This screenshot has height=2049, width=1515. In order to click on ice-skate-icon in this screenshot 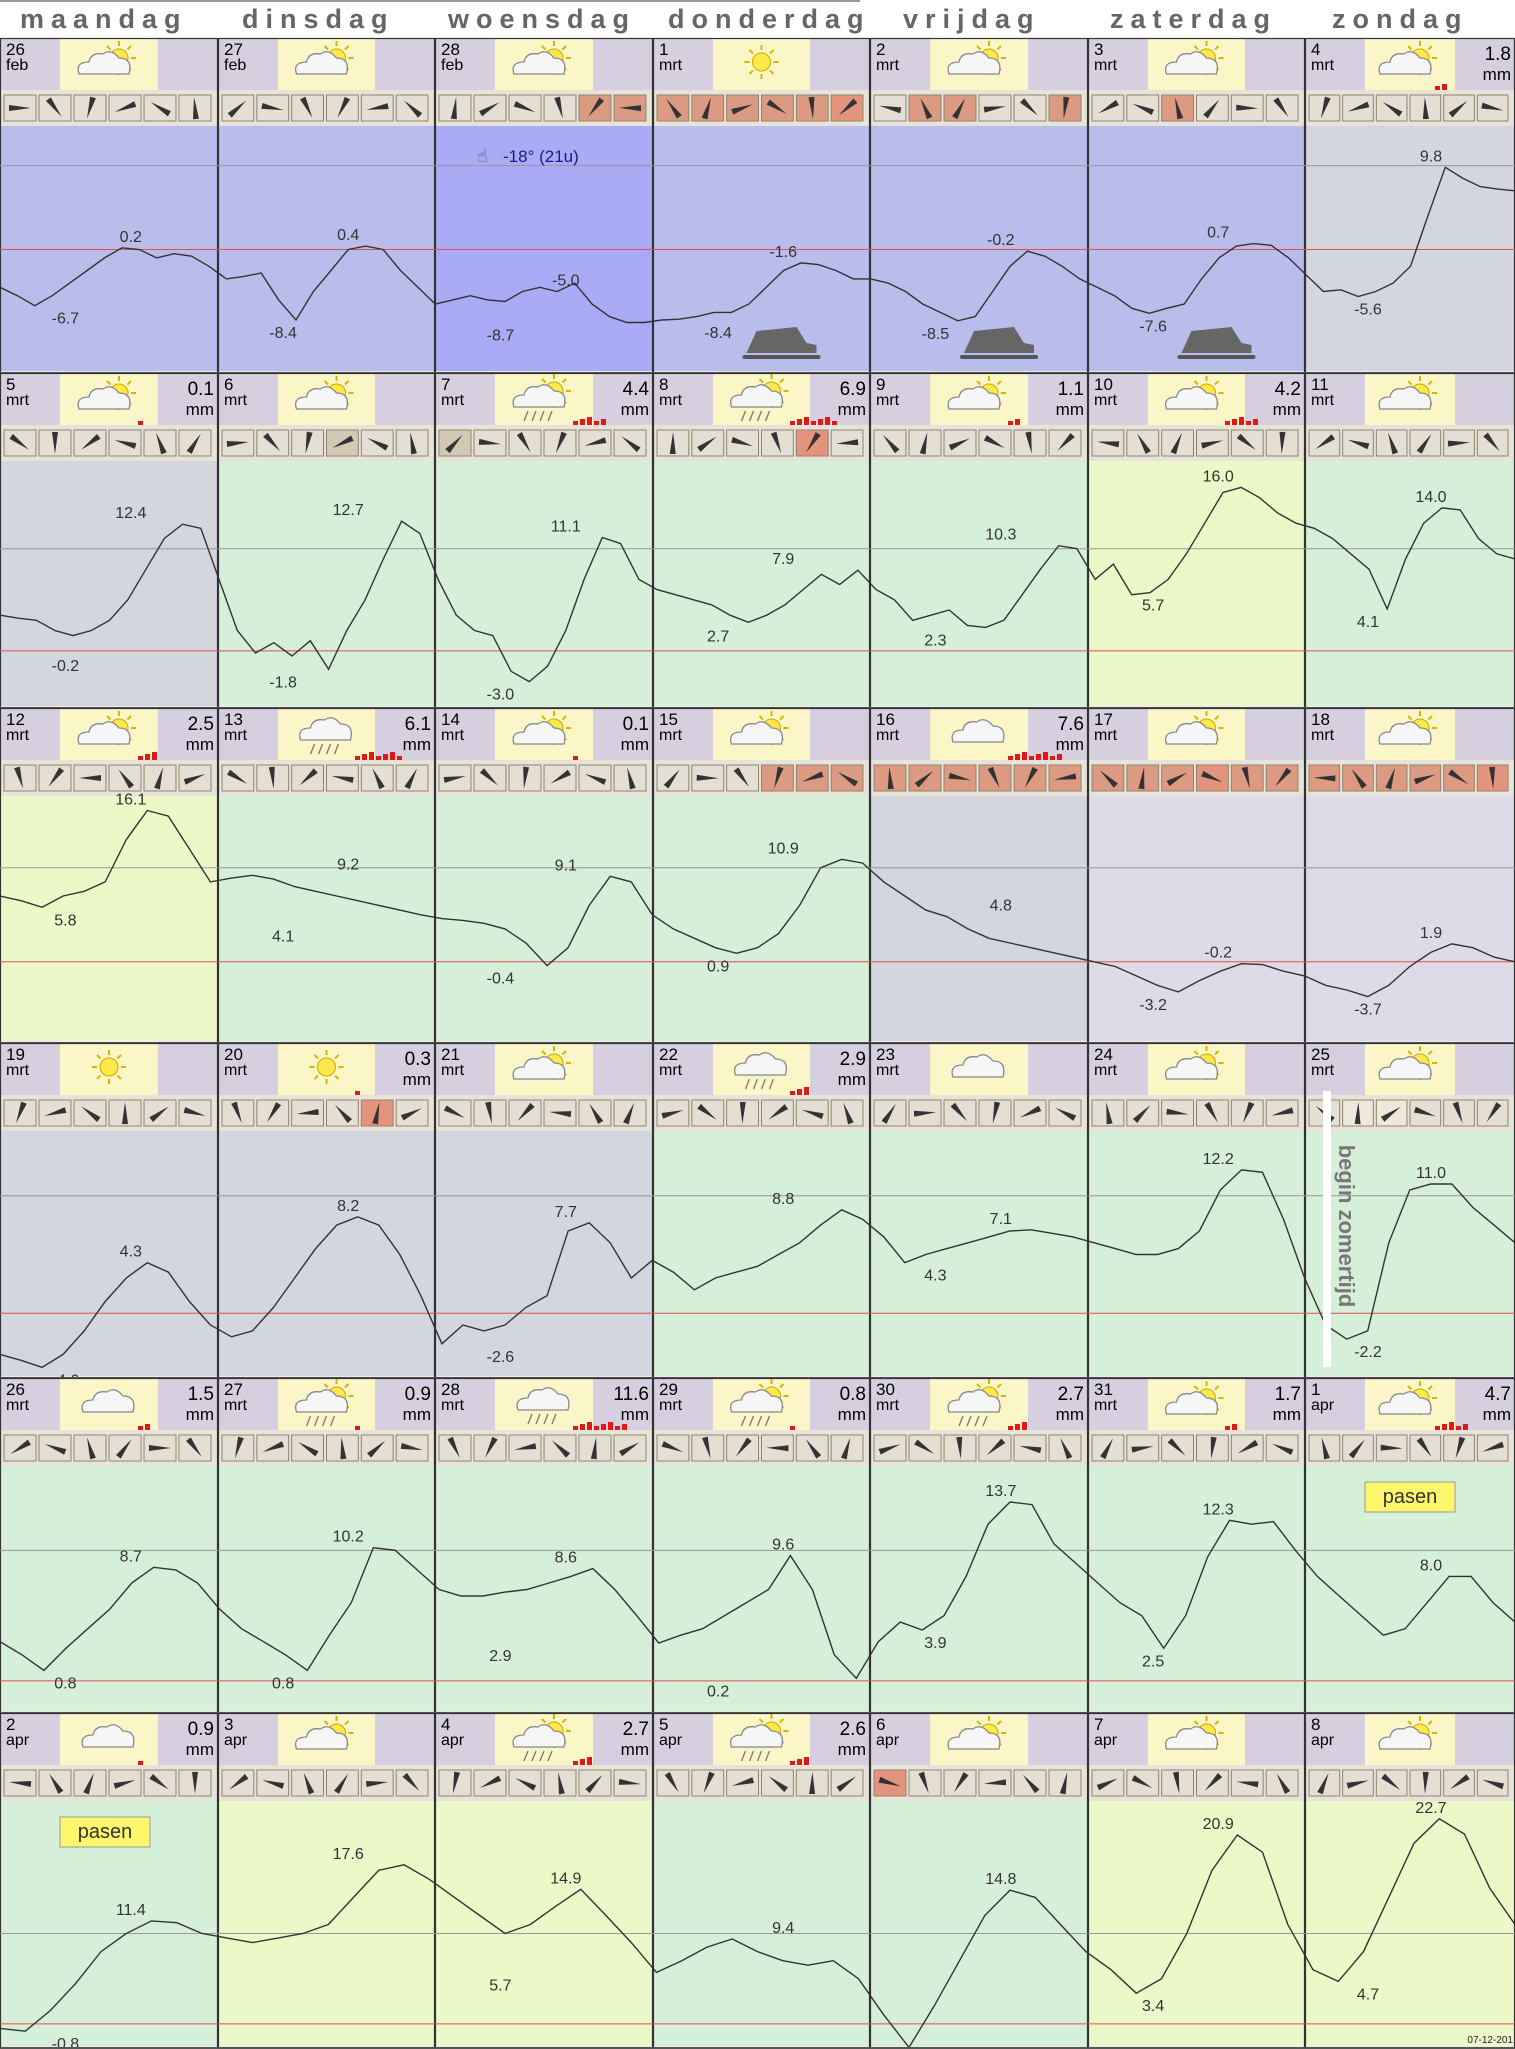, I will do `click(999, 343)`.